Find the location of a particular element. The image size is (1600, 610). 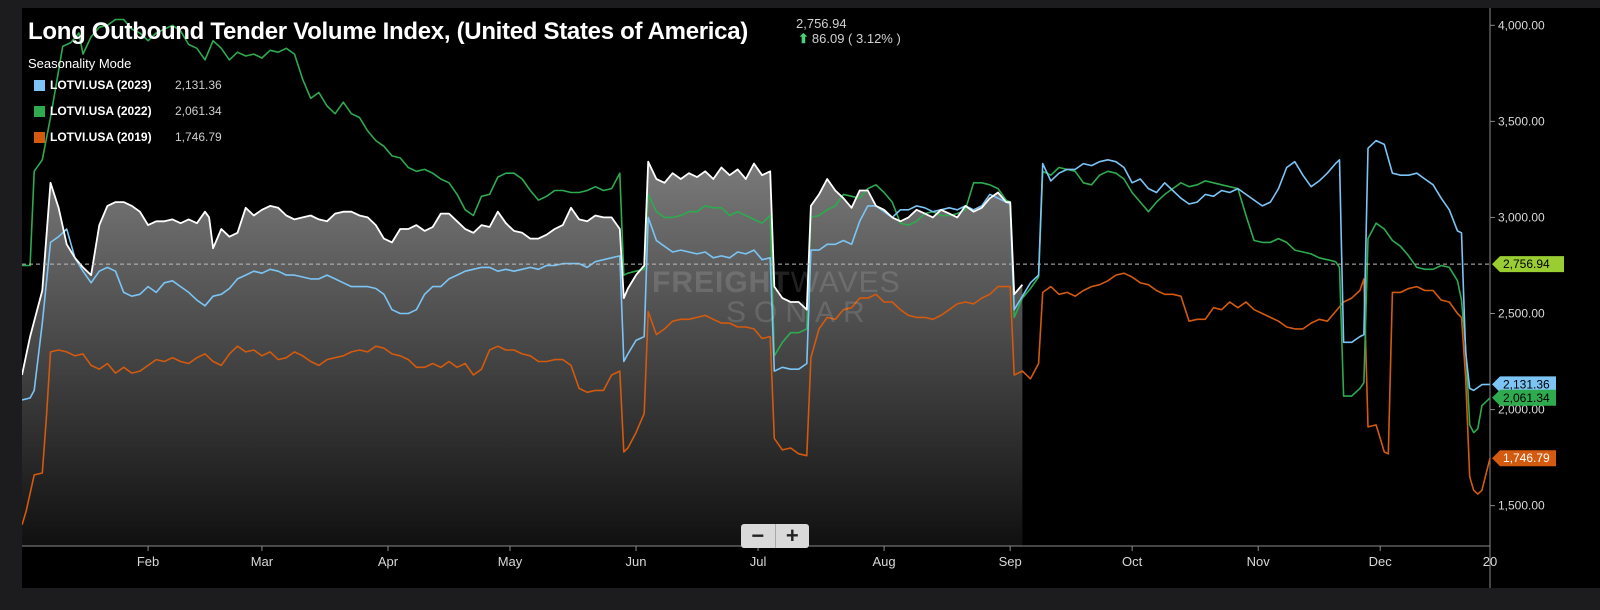

legend-series-name: LOTVI.USA (2022) is located at coordinates (101, 111).